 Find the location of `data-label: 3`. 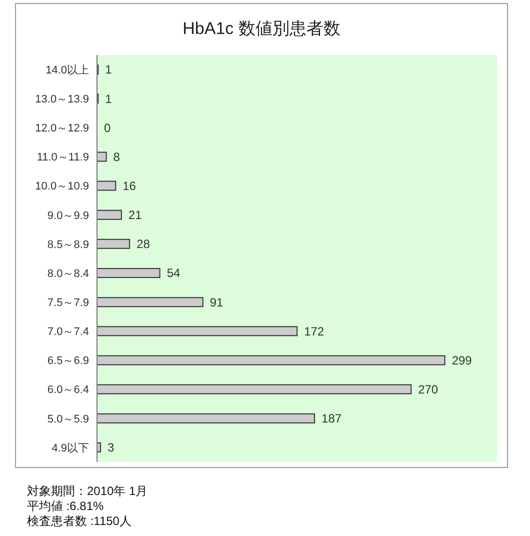

data-label: 3 is located at coordinates (110, 447).